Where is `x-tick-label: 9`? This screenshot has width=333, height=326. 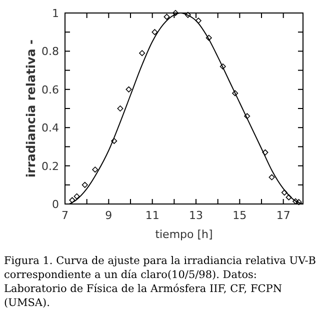
x-tick-label: 9 is located at coordinates (108, 215).